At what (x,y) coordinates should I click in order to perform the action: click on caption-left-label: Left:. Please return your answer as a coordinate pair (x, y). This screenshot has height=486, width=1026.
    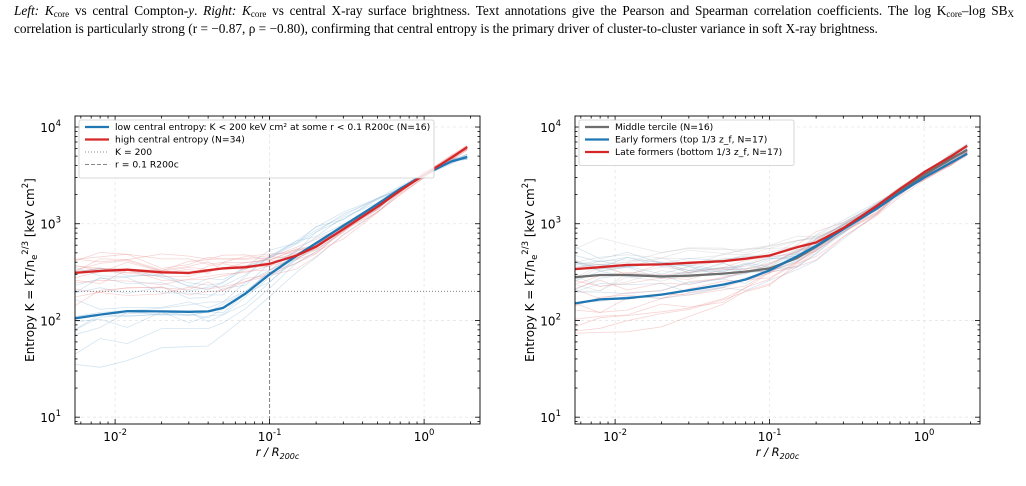
    Looking at the image, I should click on (27, 10).